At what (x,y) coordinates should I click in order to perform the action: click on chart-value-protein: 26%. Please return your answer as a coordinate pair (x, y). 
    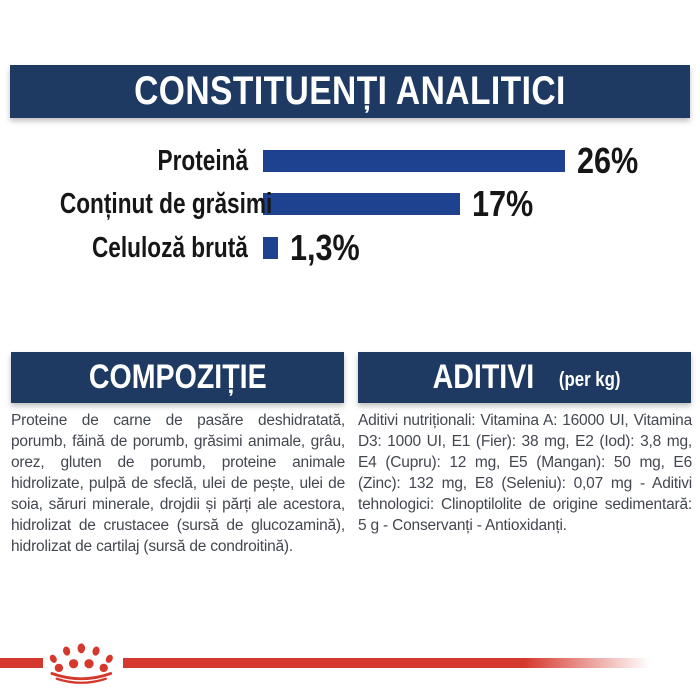
    Looking at the image, I should click on (608, 160).